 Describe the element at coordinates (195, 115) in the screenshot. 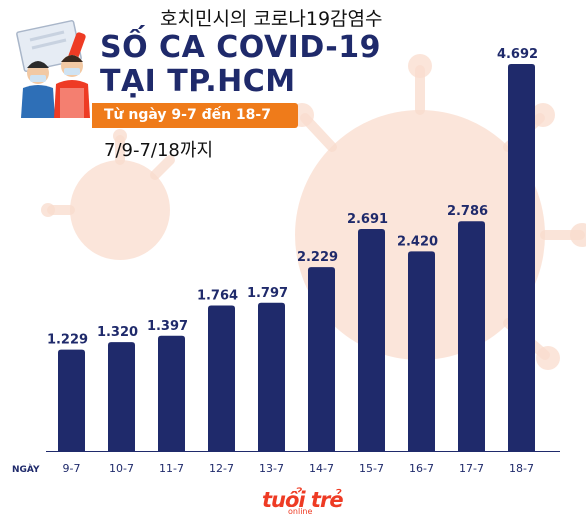

I see `date-range-banner: Từ ngày 9-7 đến 18-7` at that location.